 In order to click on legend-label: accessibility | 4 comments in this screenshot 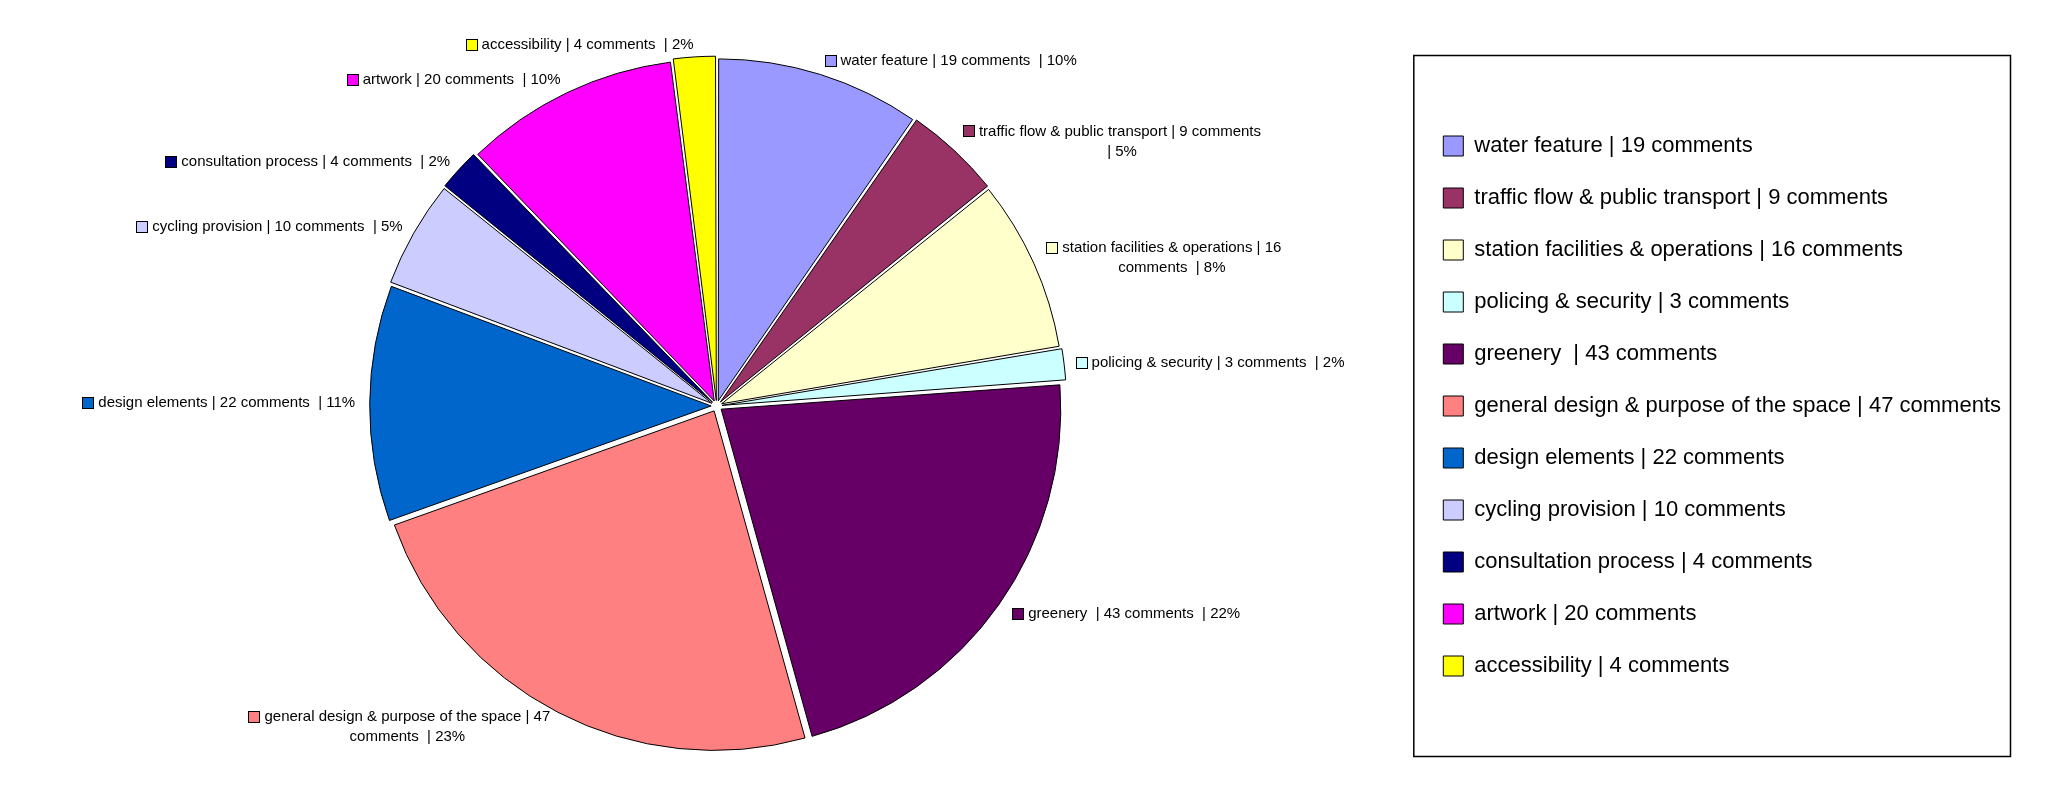, I will do `click(1602, 665)`.